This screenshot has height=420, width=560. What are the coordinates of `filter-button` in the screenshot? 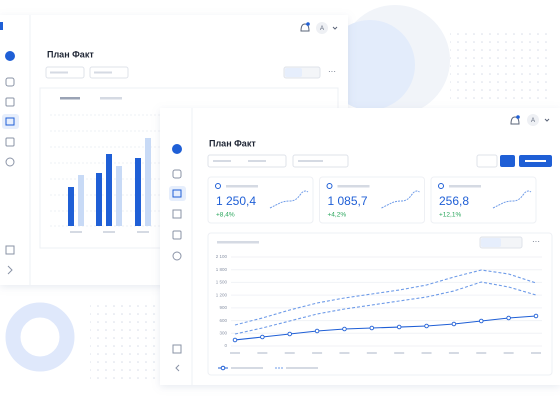 It's located at (487, 161).